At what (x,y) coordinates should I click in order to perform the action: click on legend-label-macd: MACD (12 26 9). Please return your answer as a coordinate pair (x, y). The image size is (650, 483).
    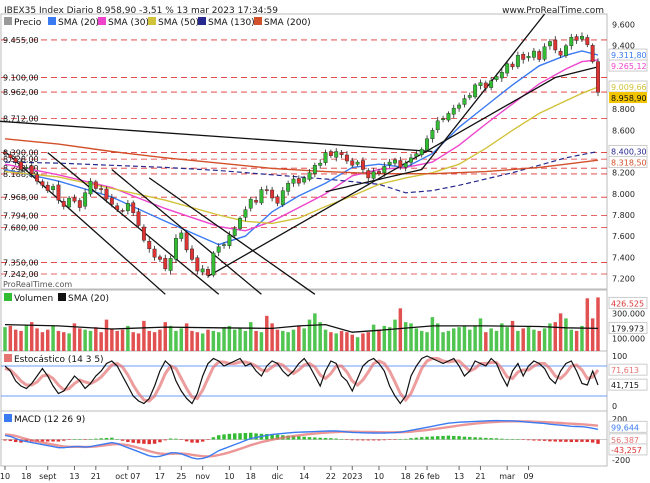
    Looking at the image, I should click on (49, 420).